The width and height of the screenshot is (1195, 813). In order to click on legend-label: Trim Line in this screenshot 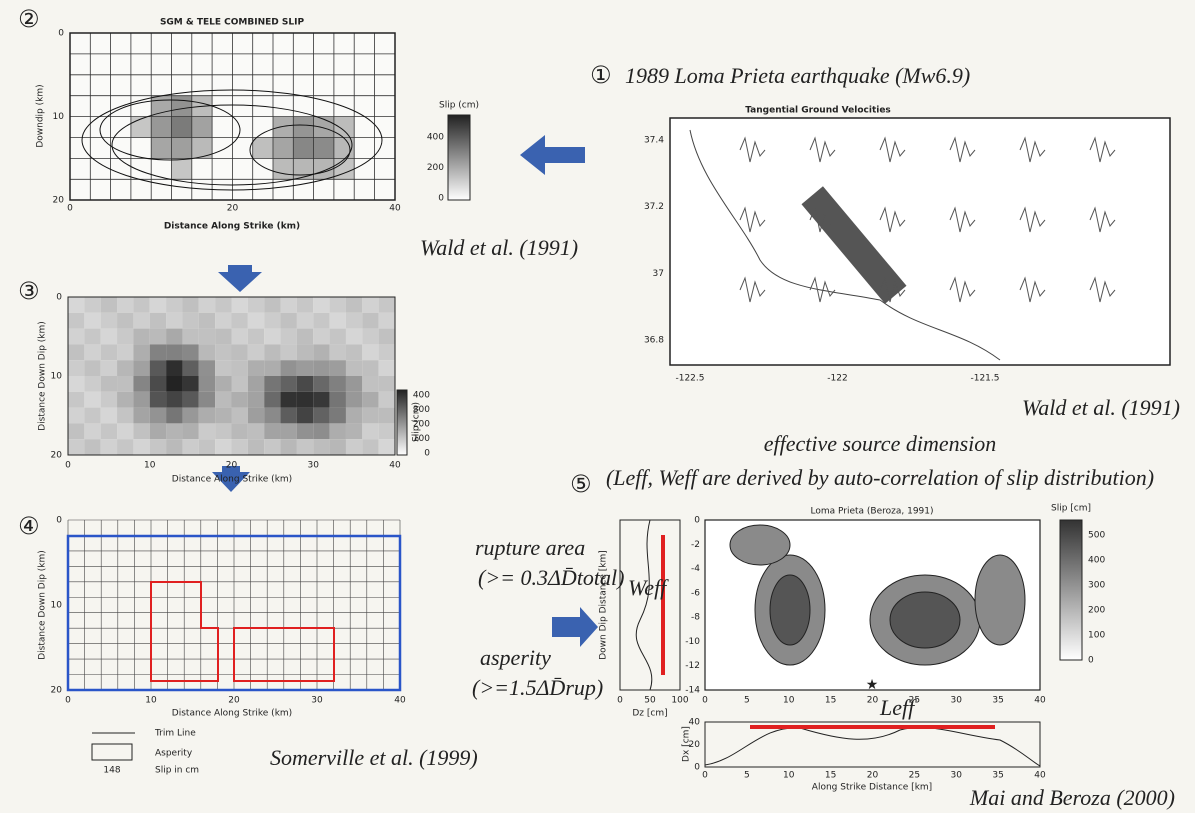, I will do `click(175, 734)`.